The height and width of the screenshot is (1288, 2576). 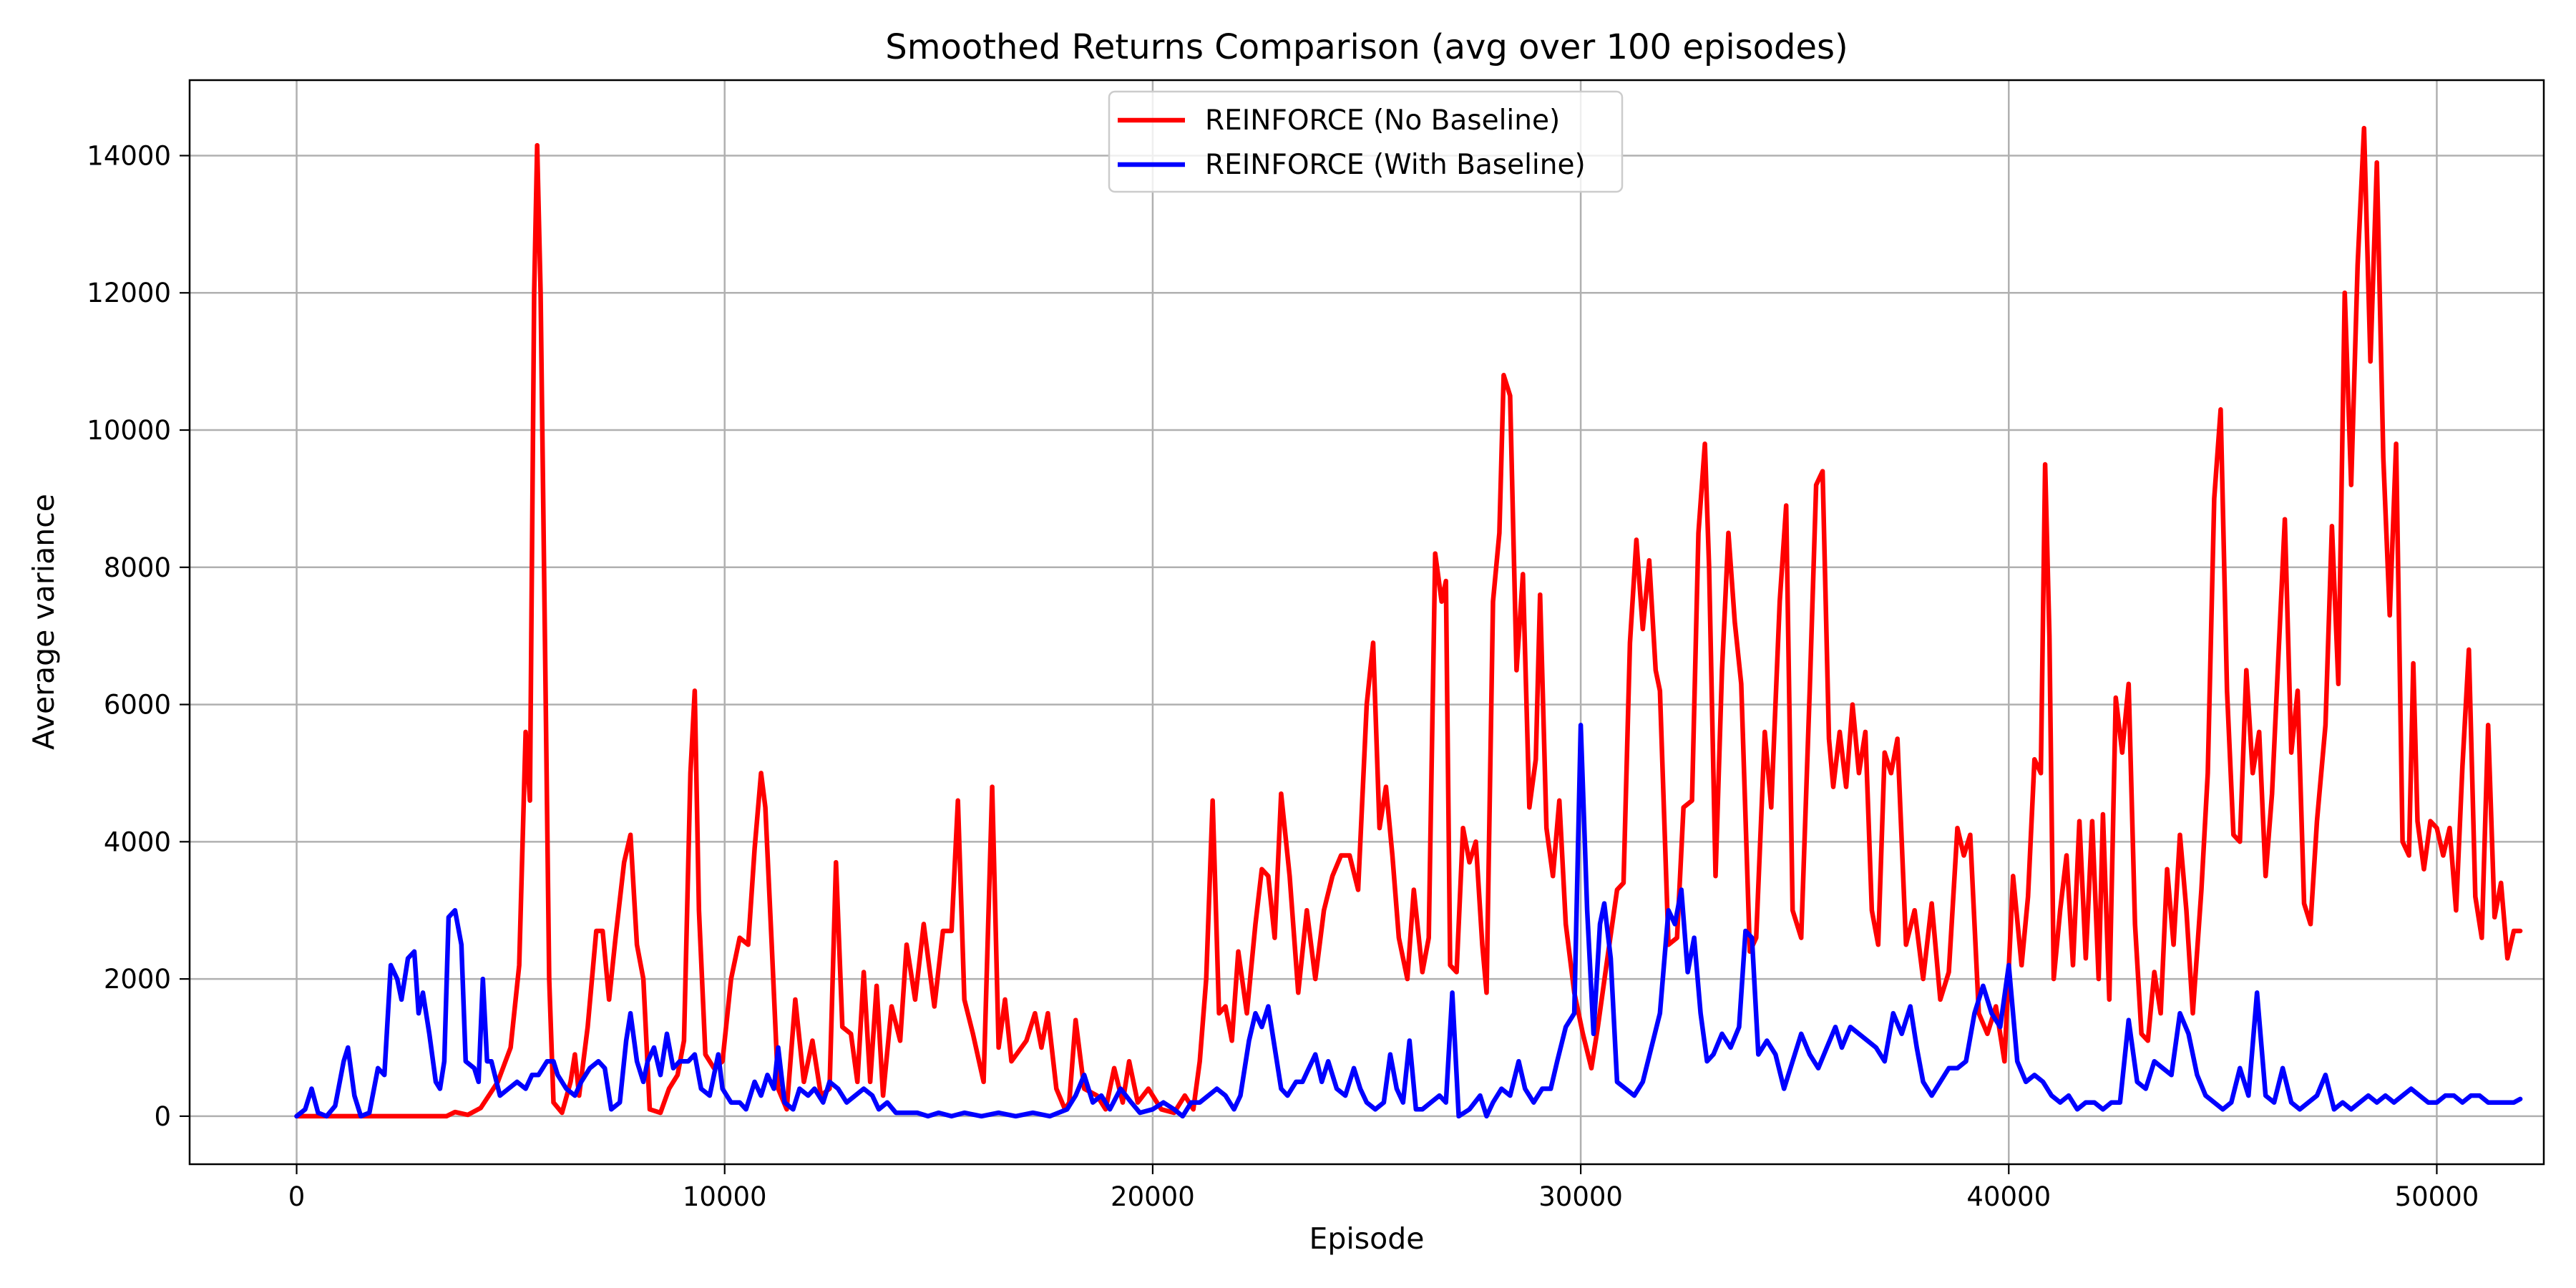 What do you see at coordinates (1153, 1196) in the screenshot?
I see `x-tick-label: 20000` at bounding box center [1153, 1196].